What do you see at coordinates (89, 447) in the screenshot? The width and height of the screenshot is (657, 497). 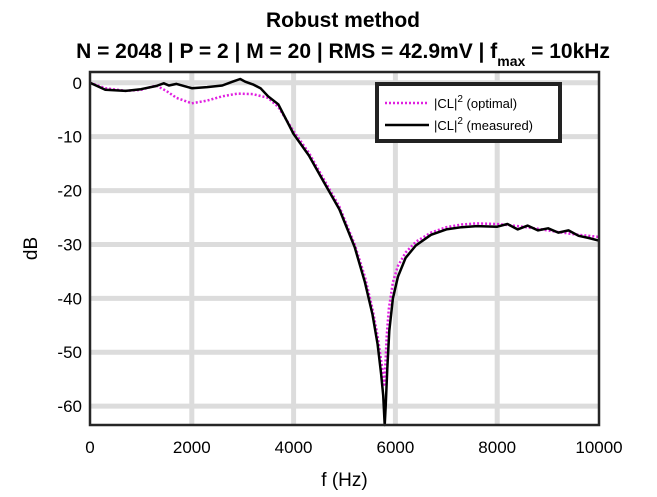 I see `x-tick-label: 0` at bounding box center [89, 447].